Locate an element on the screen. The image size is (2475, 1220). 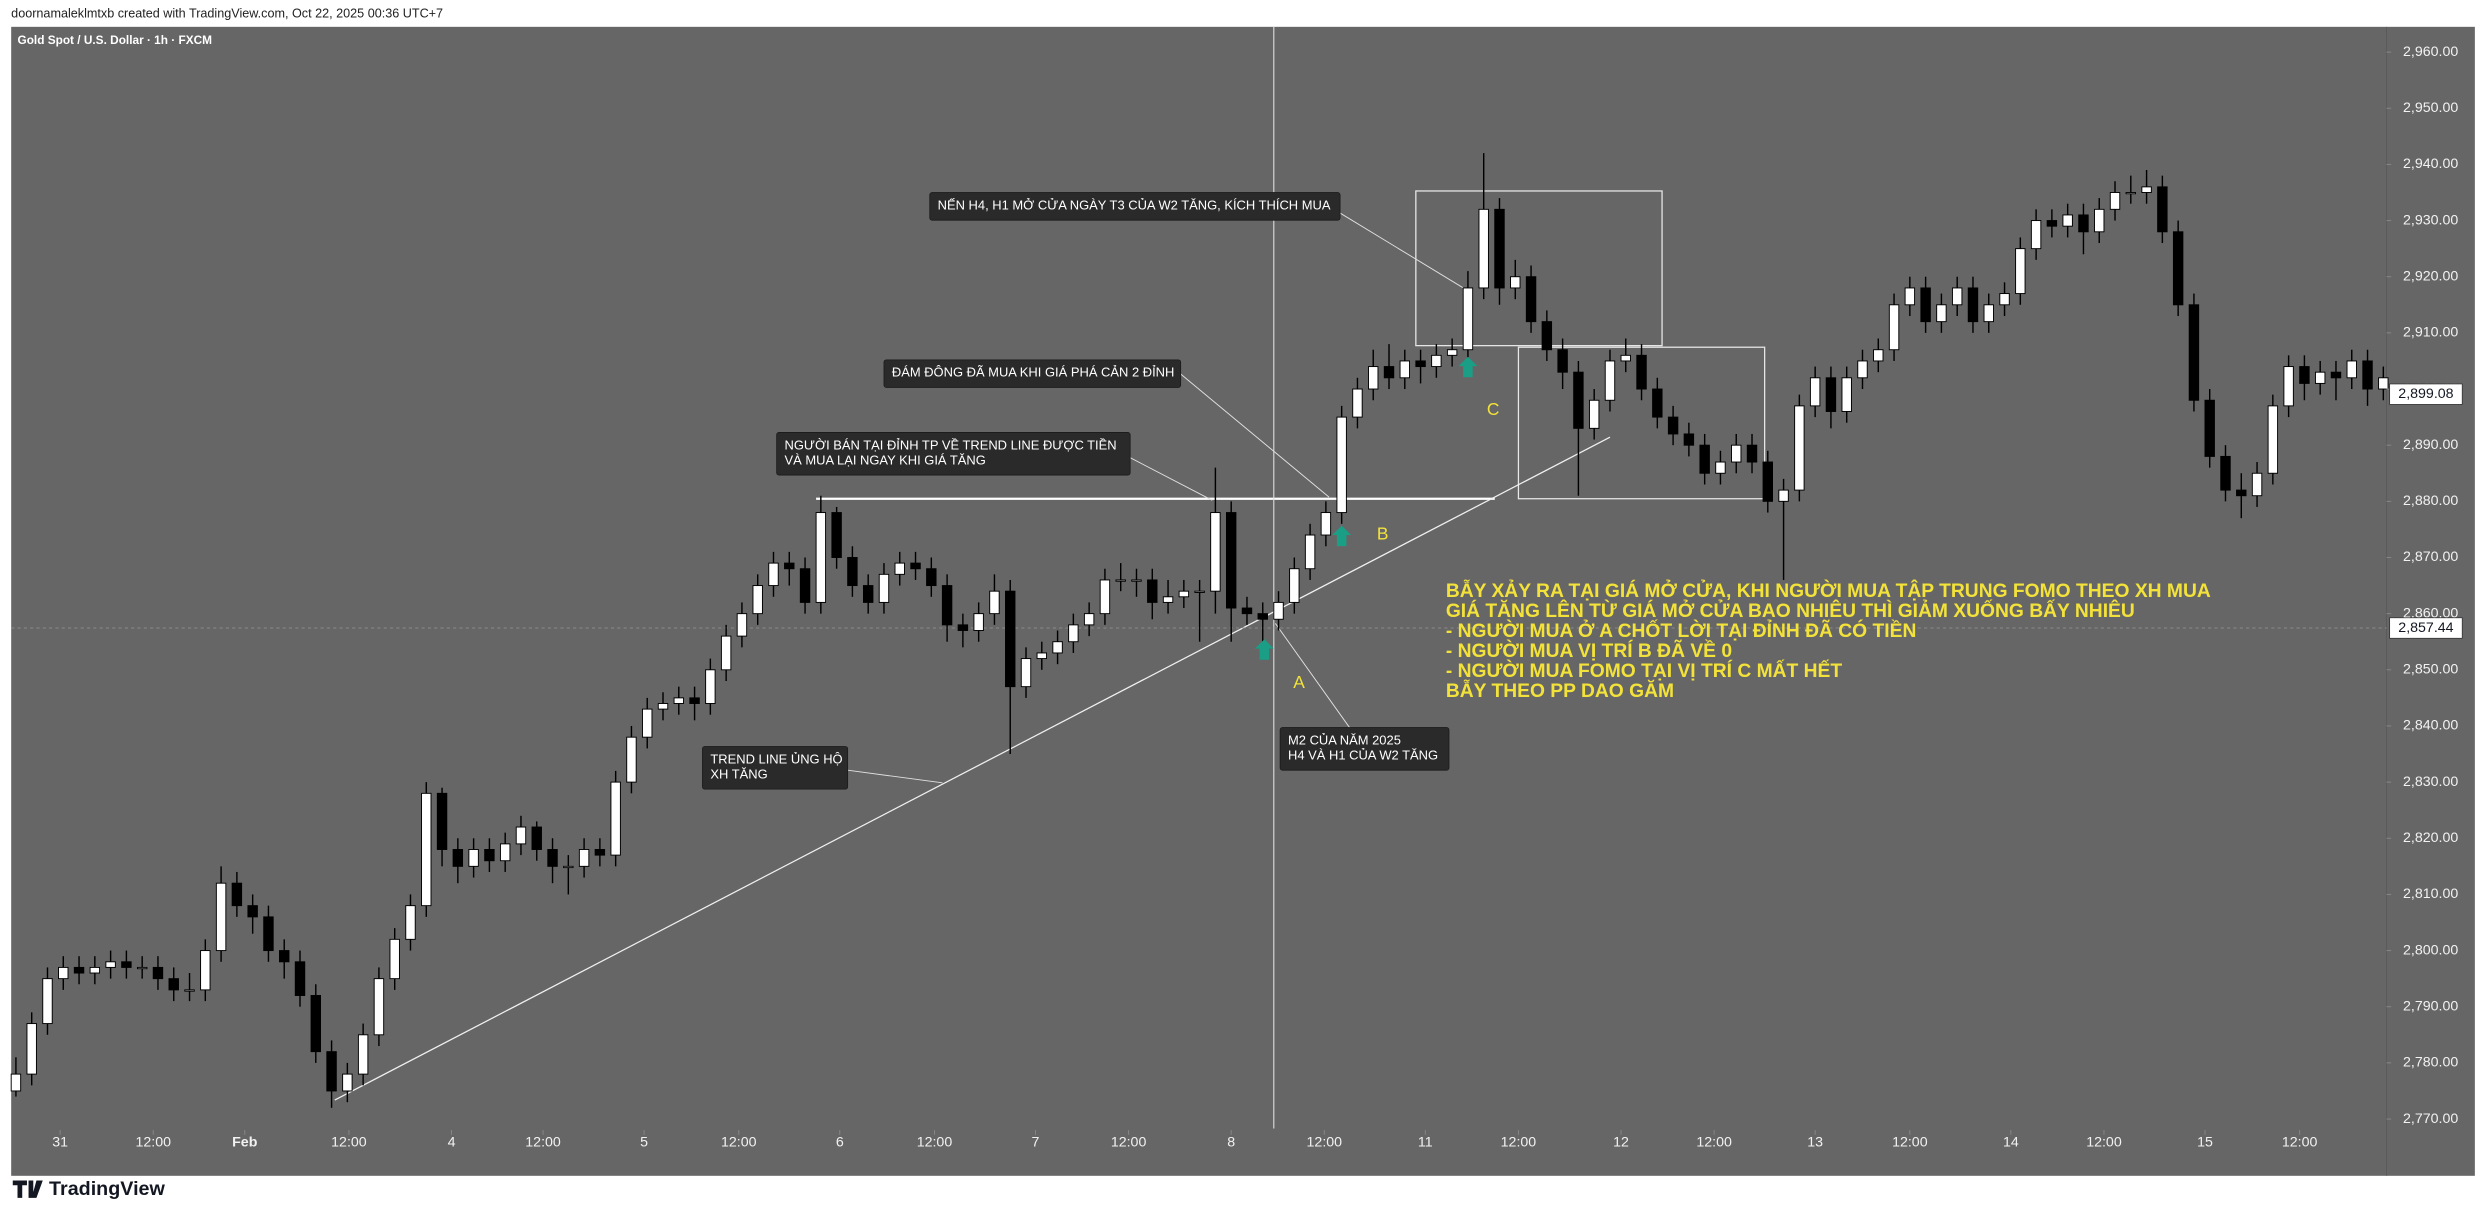
crosshair-price-label-box is located at coordinates (2426, 628).